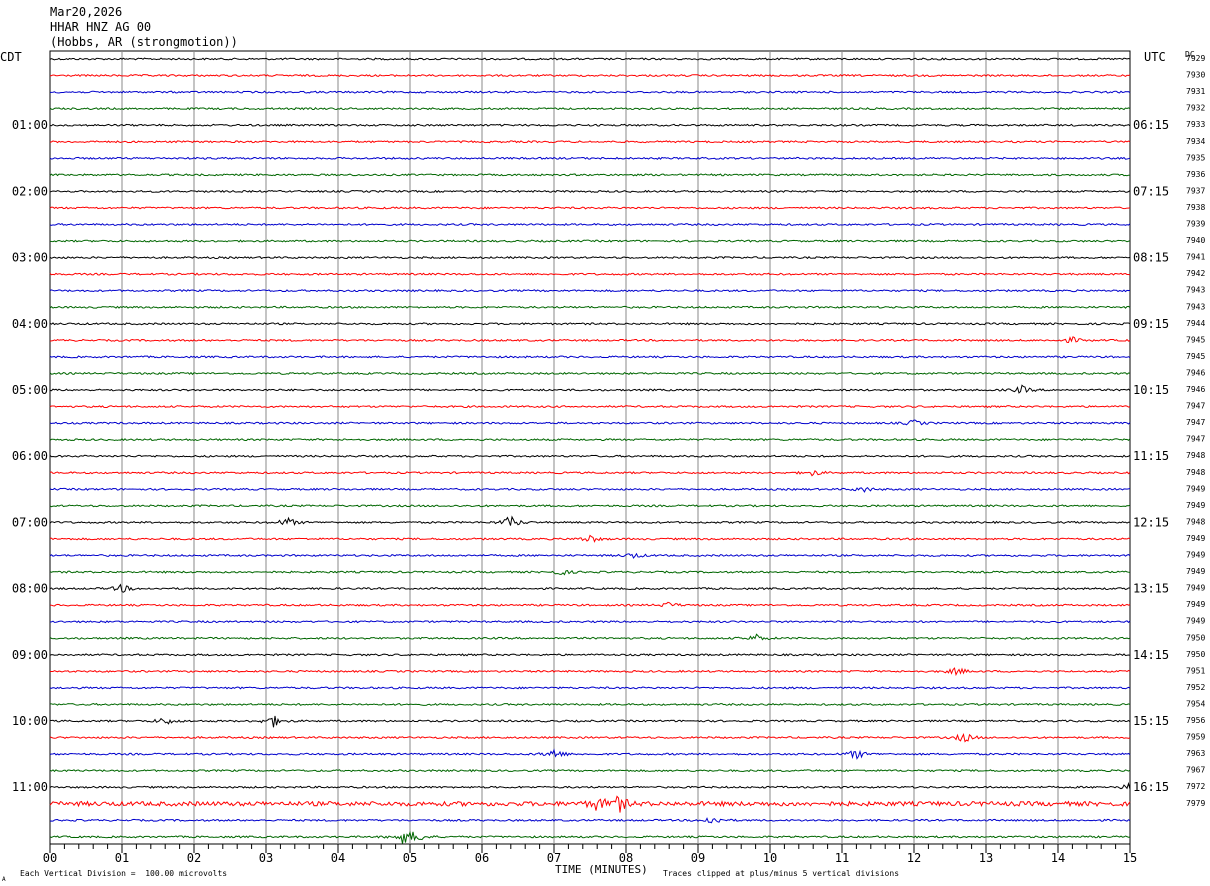 The image size is (1210, 886). Describe the element at coordinates (30, 324) in the screenshot. I see `left-hour-label: 04:00` at that location.